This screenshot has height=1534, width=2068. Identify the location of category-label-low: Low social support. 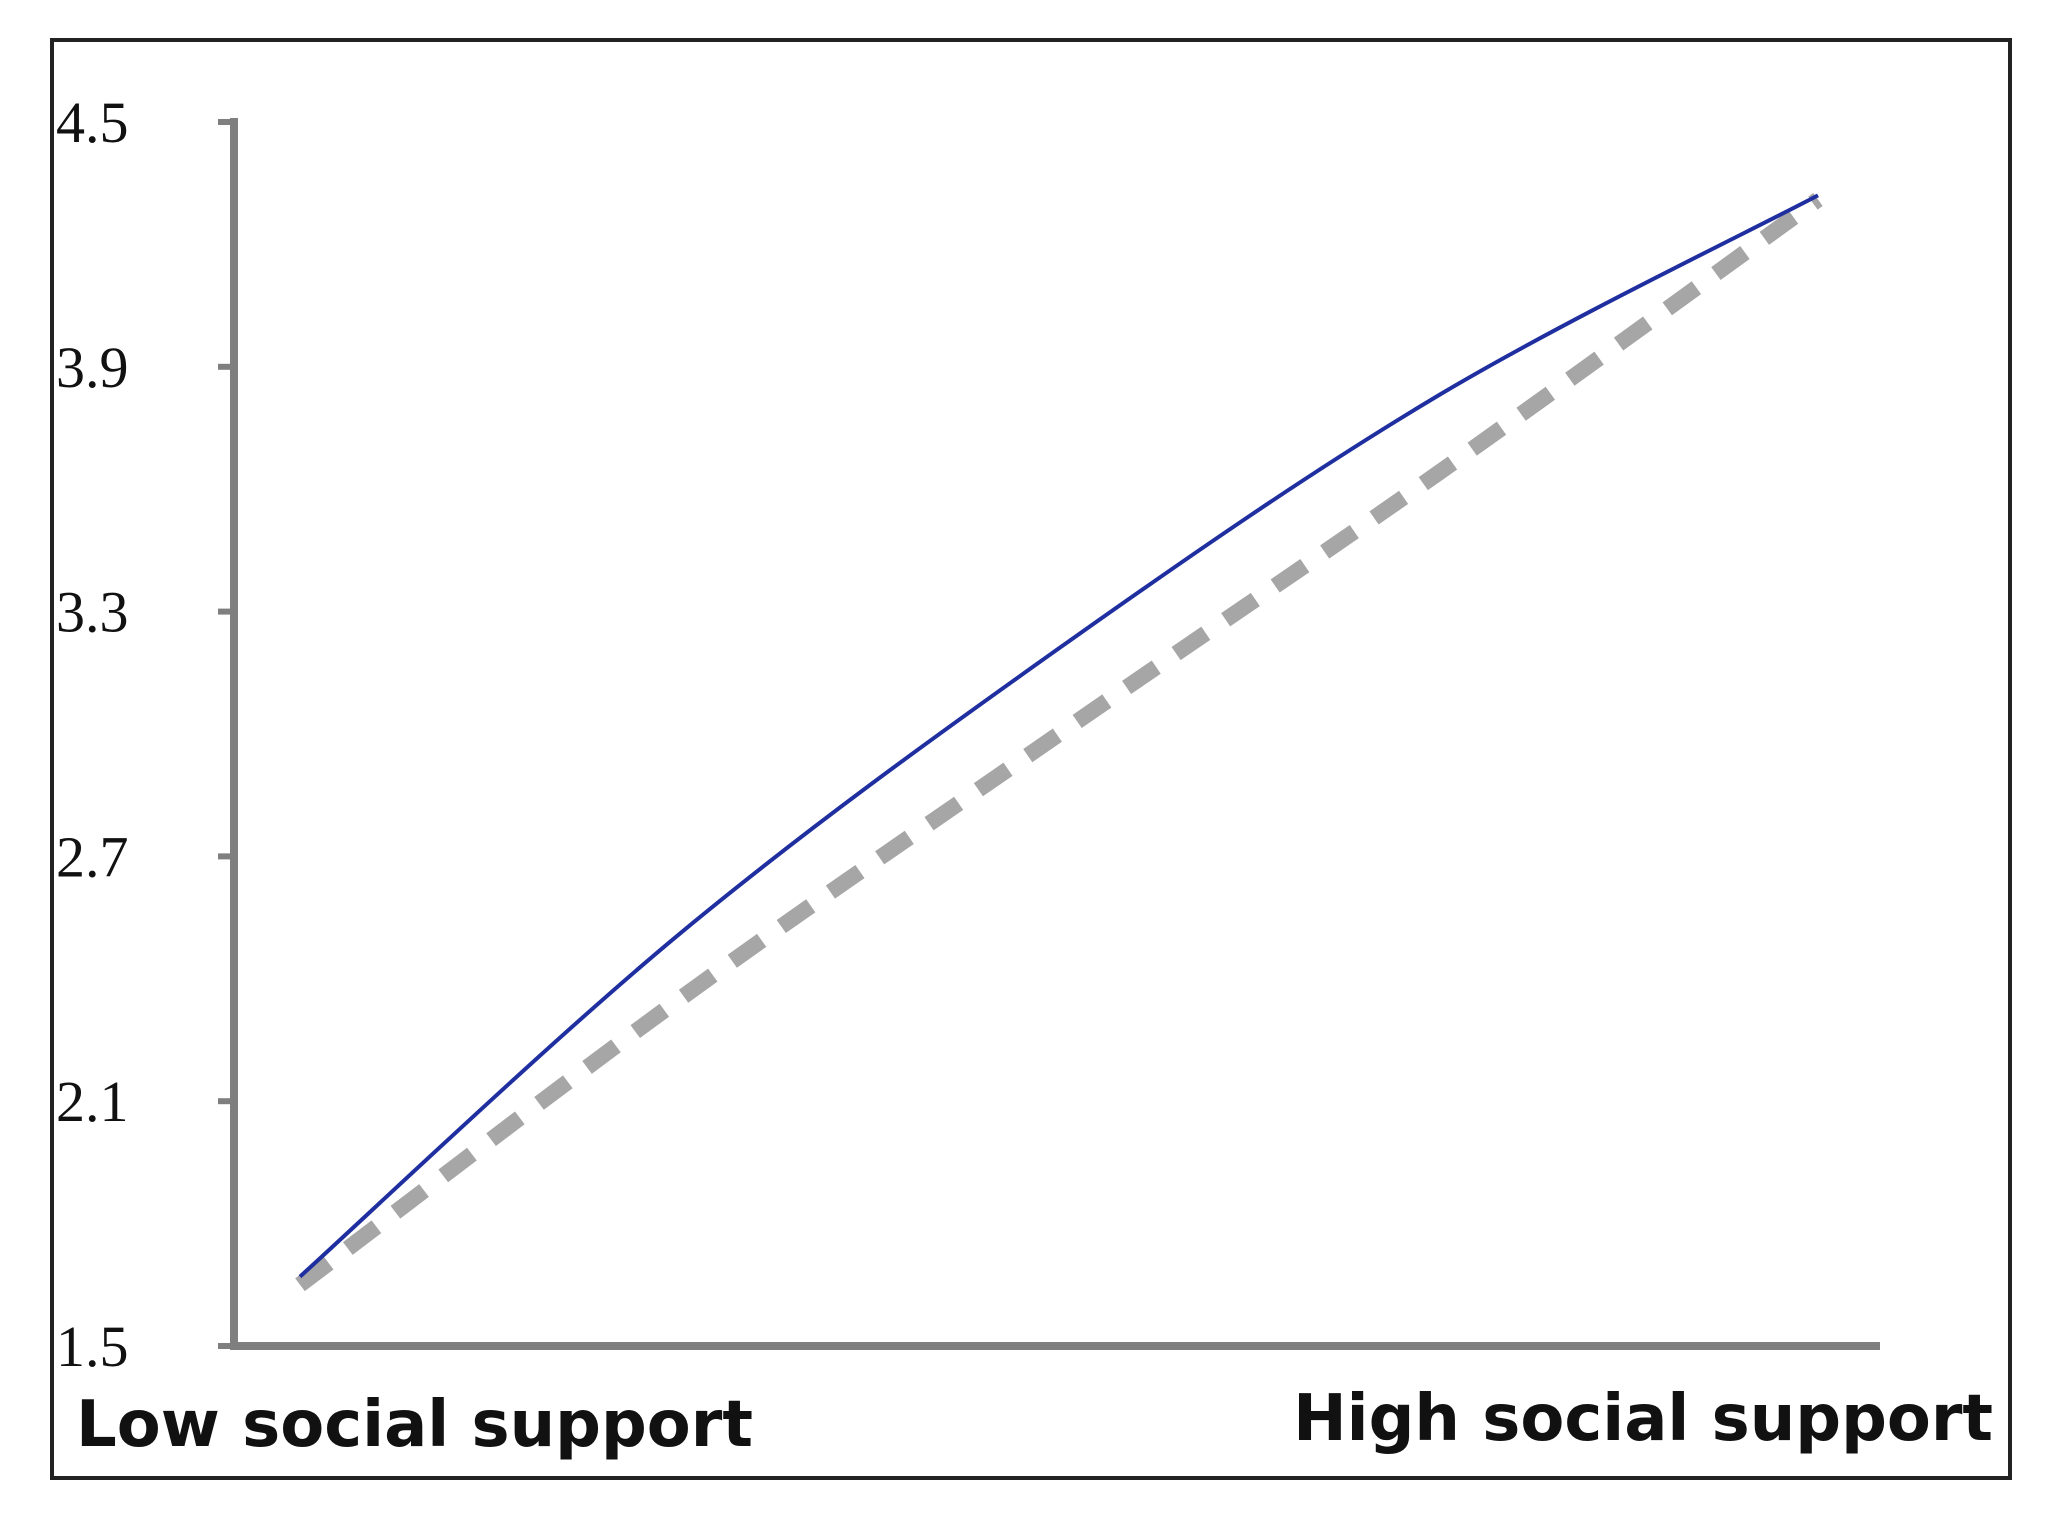
(414, 1425).